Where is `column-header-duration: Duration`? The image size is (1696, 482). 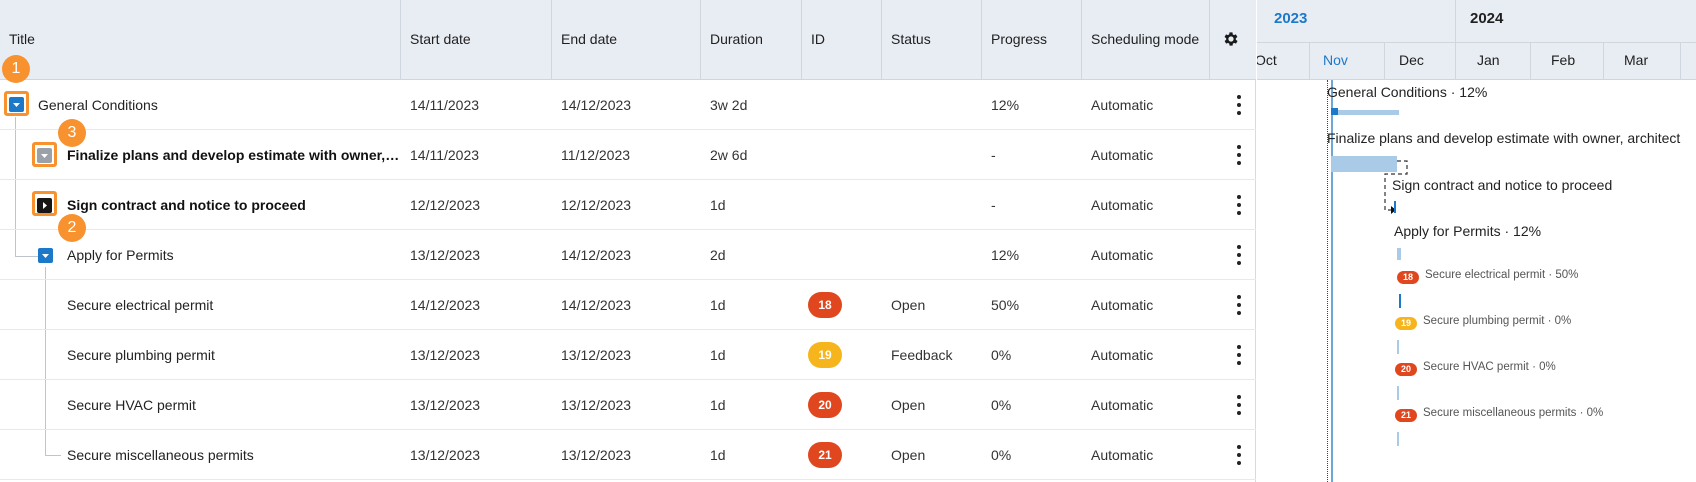 column-header-duration: Duration is located at coordinates (751, 40).